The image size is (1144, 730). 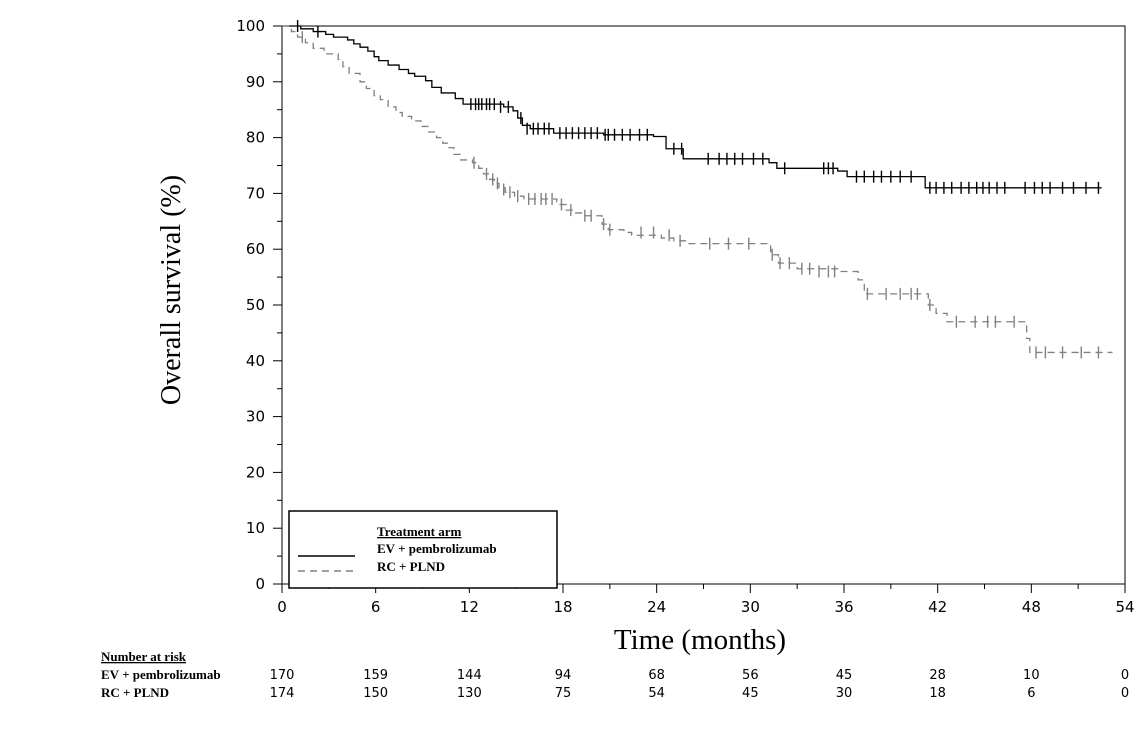 What do you see at coordinates (375, 675) in the screenshot?
I see `risk-value: 159` at bounding box center [375, 675].